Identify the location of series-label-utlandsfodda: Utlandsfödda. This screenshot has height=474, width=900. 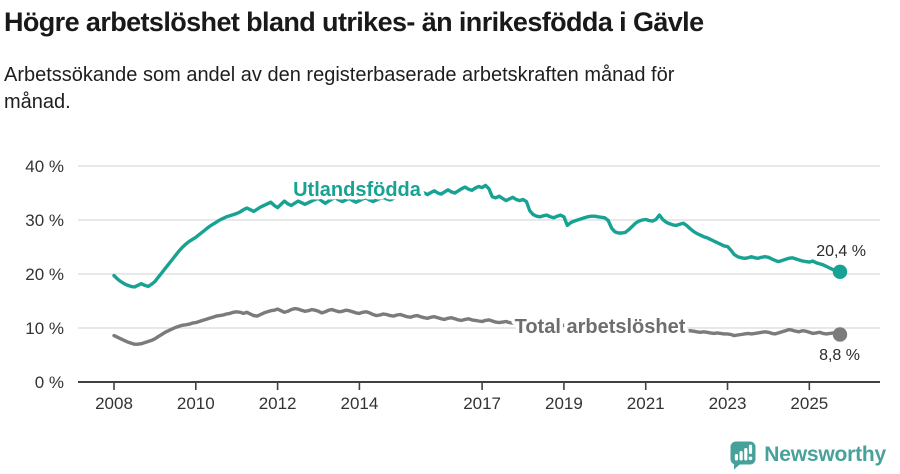
(357, 190).